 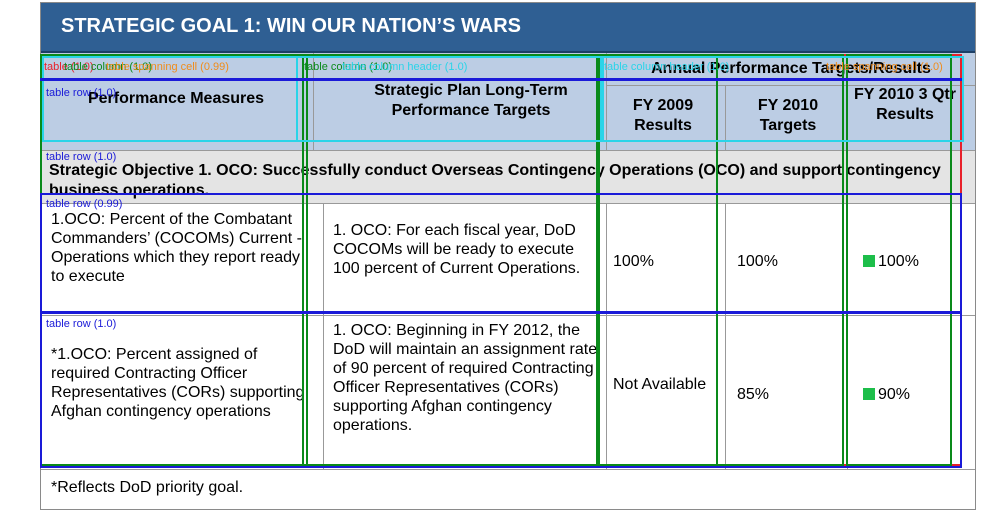 What do you see at coordinates (147, 487) in the screenshot?
I see `footnote: *Reflects DoD priority goal.` at bounding box center [147, 487].